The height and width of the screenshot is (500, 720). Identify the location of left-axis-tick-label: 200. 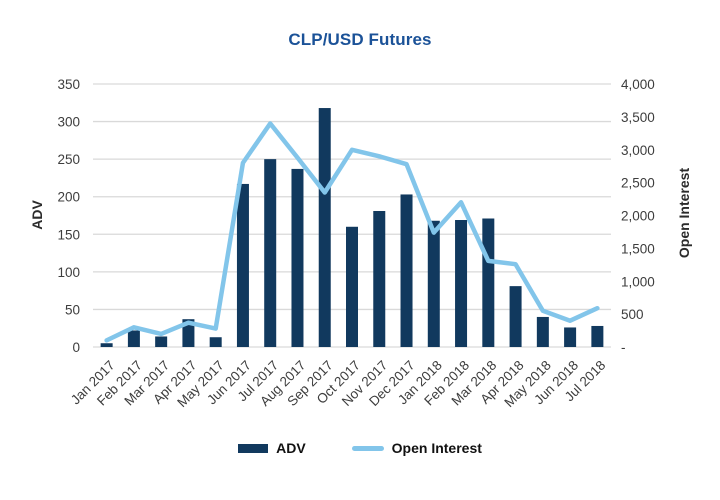
(68, 197).